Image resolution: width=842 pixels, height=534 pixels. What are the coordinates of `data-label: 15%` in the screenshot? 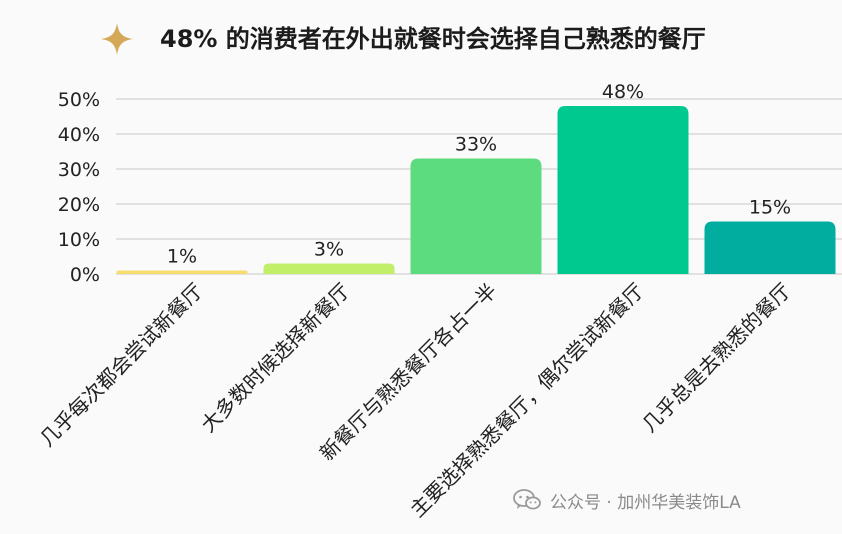 It's located at (770, 208).